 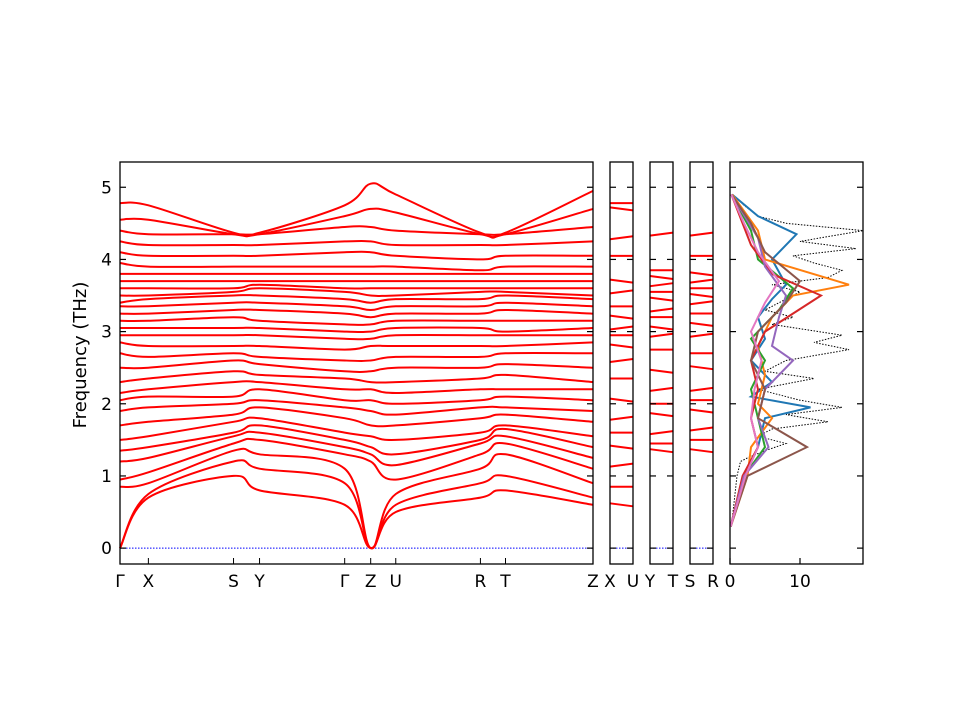 What do you see at coordinates (106, 333) in the screenshot?
I see `y-tick-label: 3` at bounding box center [106, 333].